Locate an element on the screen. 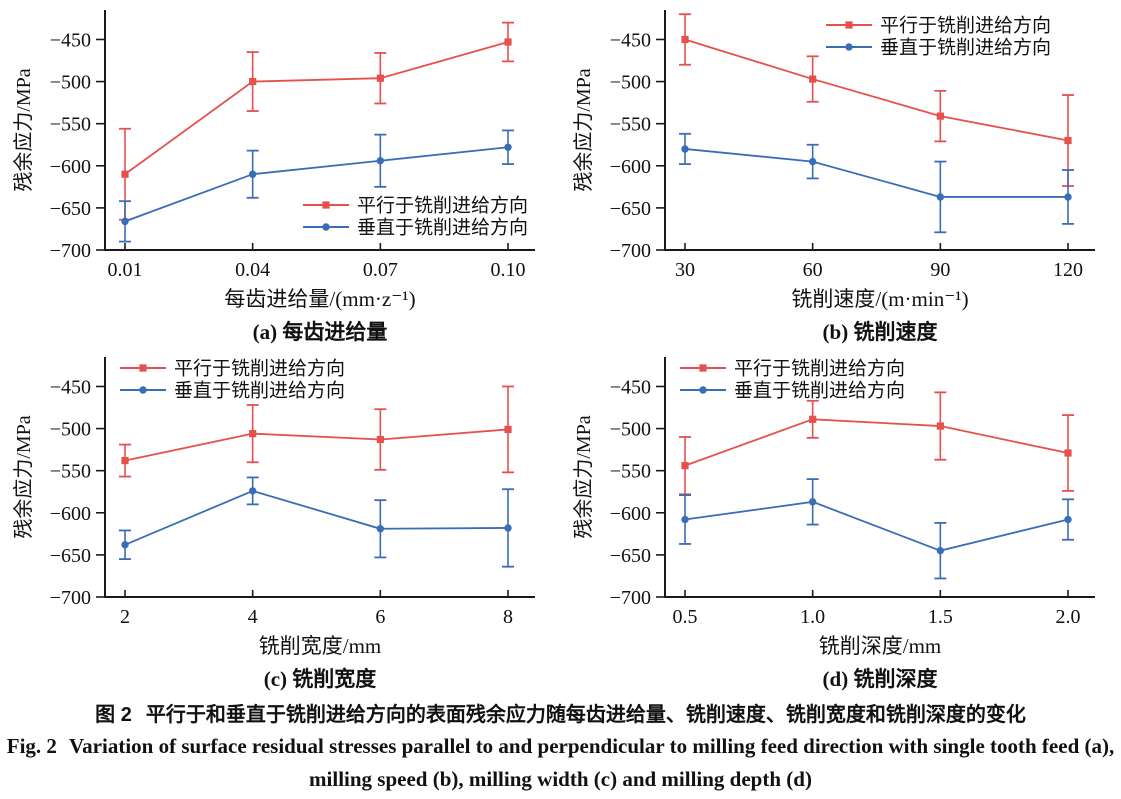  panel-title-c: (c) 铣削宽度 is located at coordinates (320, 679).